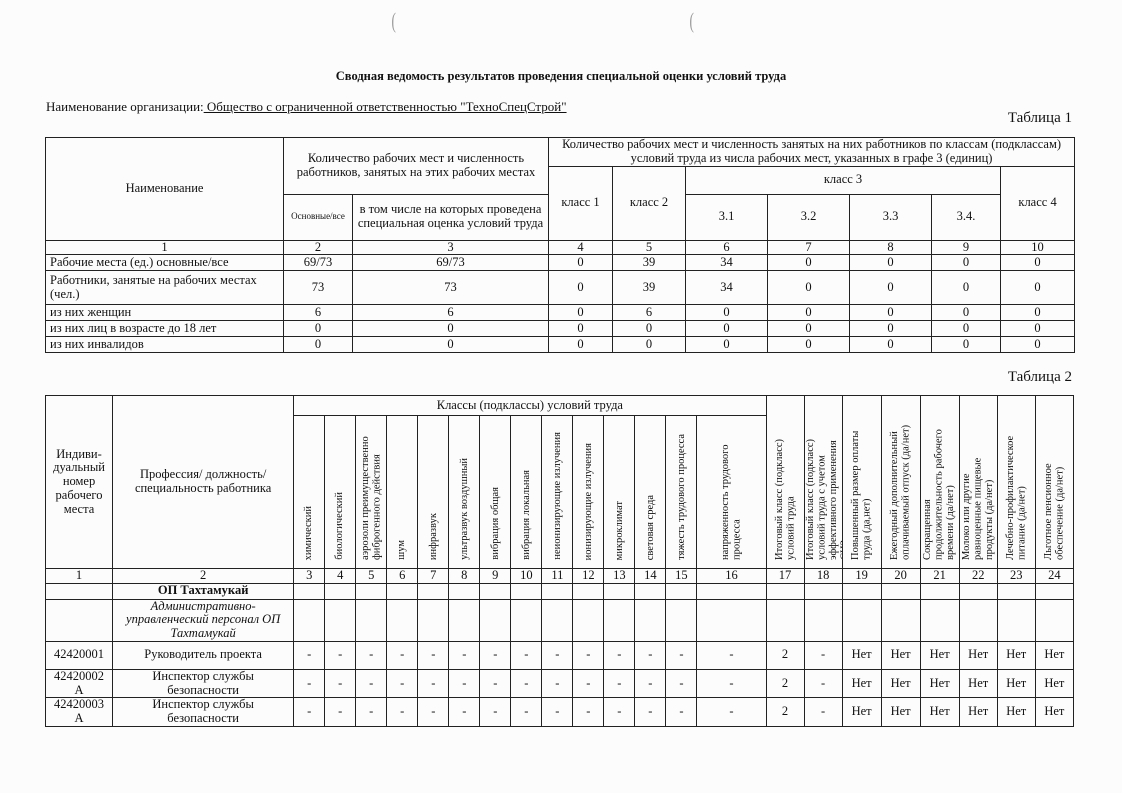  What do you see at coordinates (402, 550) in the screenshot?
I see `header-factor-label: шум` at bounding box center [402, 550].